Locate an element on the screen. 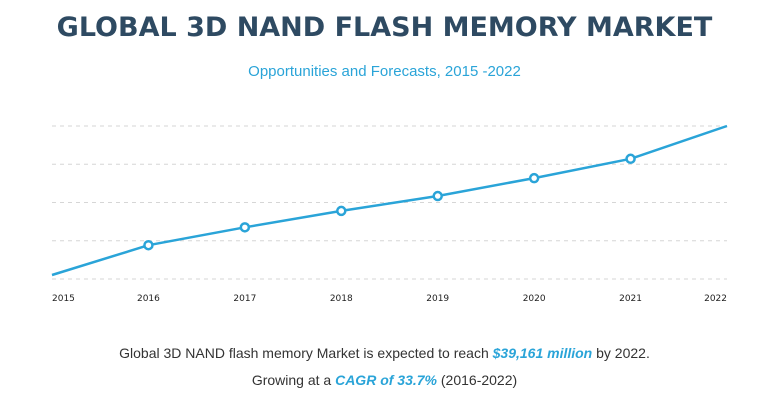  x-tick-label: 2021 is located at coordinates (630, 299).